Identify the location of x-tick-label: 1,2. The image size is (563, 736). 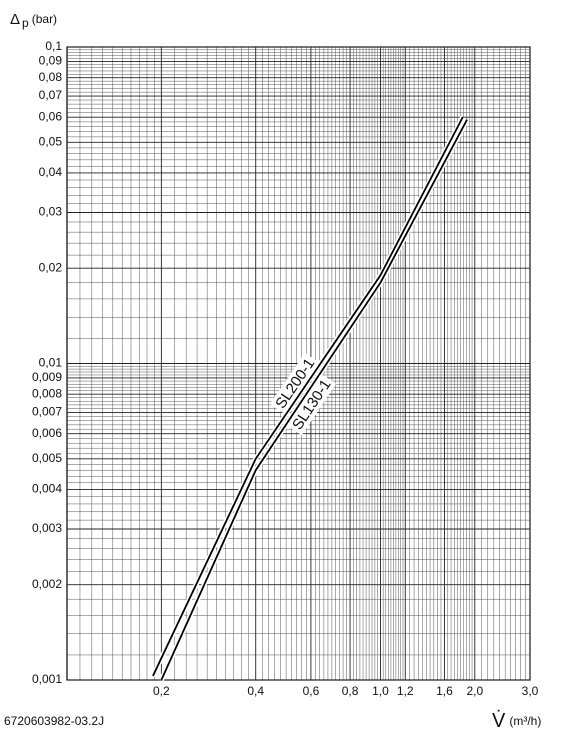
(405, 691).